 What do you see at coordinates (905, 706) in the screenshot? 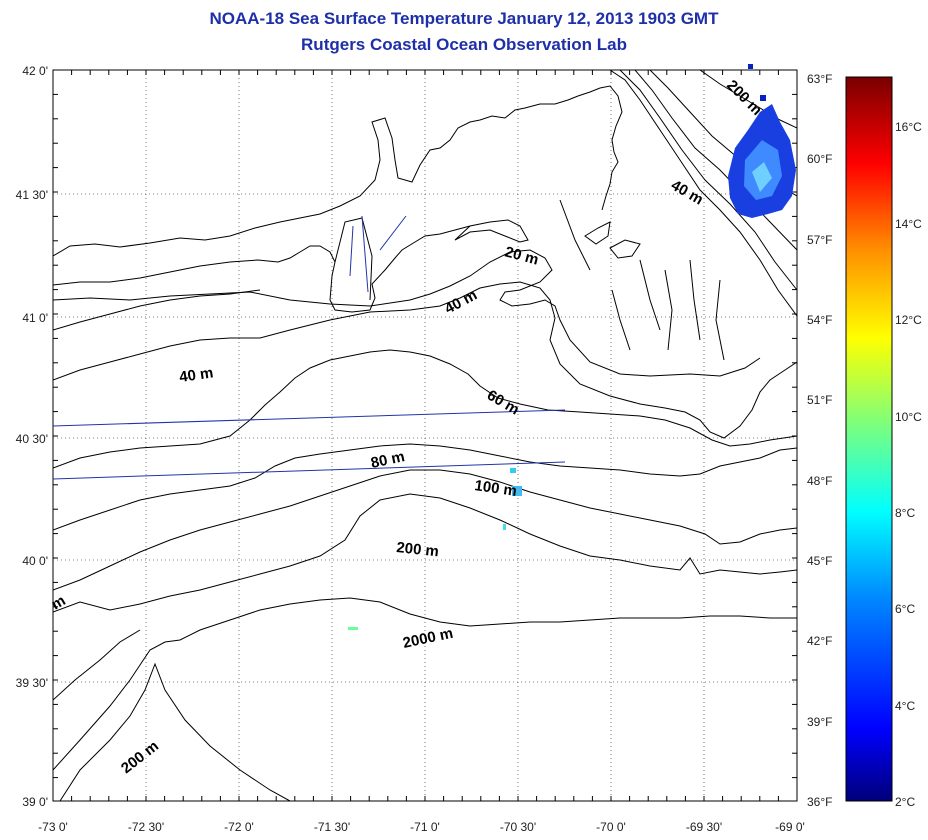
I see `celsius-label: 4°C` at bounding box center [905, 706].